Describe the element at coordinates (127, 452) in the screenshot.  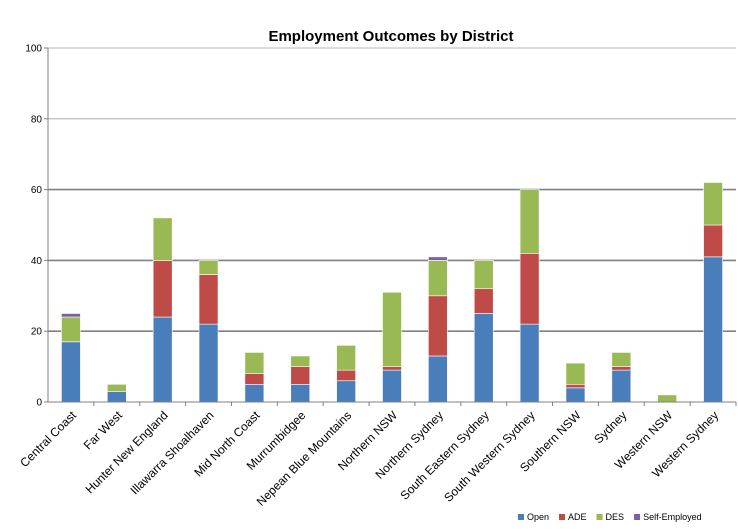
I see `x-category-label: Hunter New England` at that location.